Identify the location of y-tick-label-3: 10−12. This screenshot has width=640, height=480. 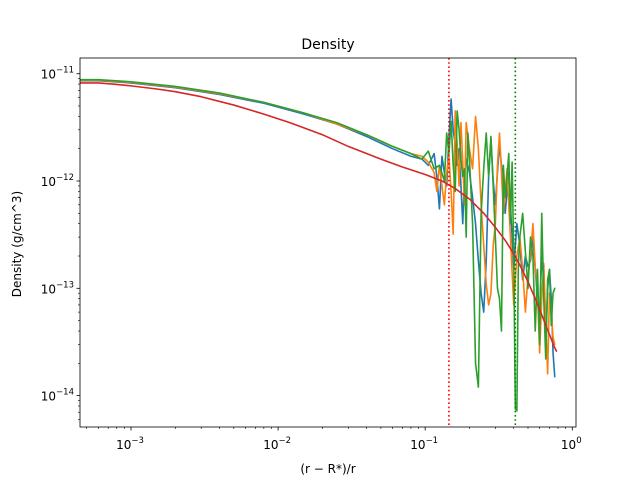
(57, 181).